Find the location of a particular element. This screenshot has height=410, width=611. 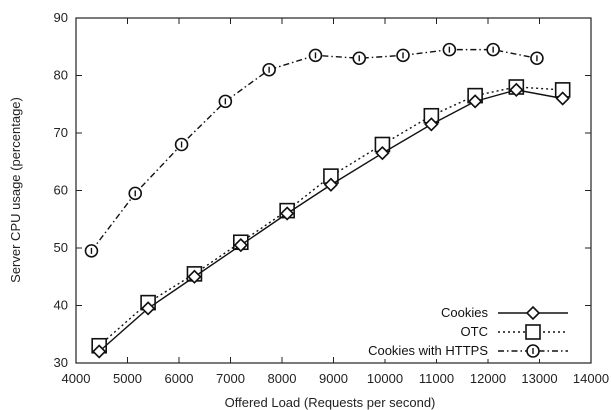

legend: Cookies OTC Cookies with HTTPS is located at coordinates (464, 330).